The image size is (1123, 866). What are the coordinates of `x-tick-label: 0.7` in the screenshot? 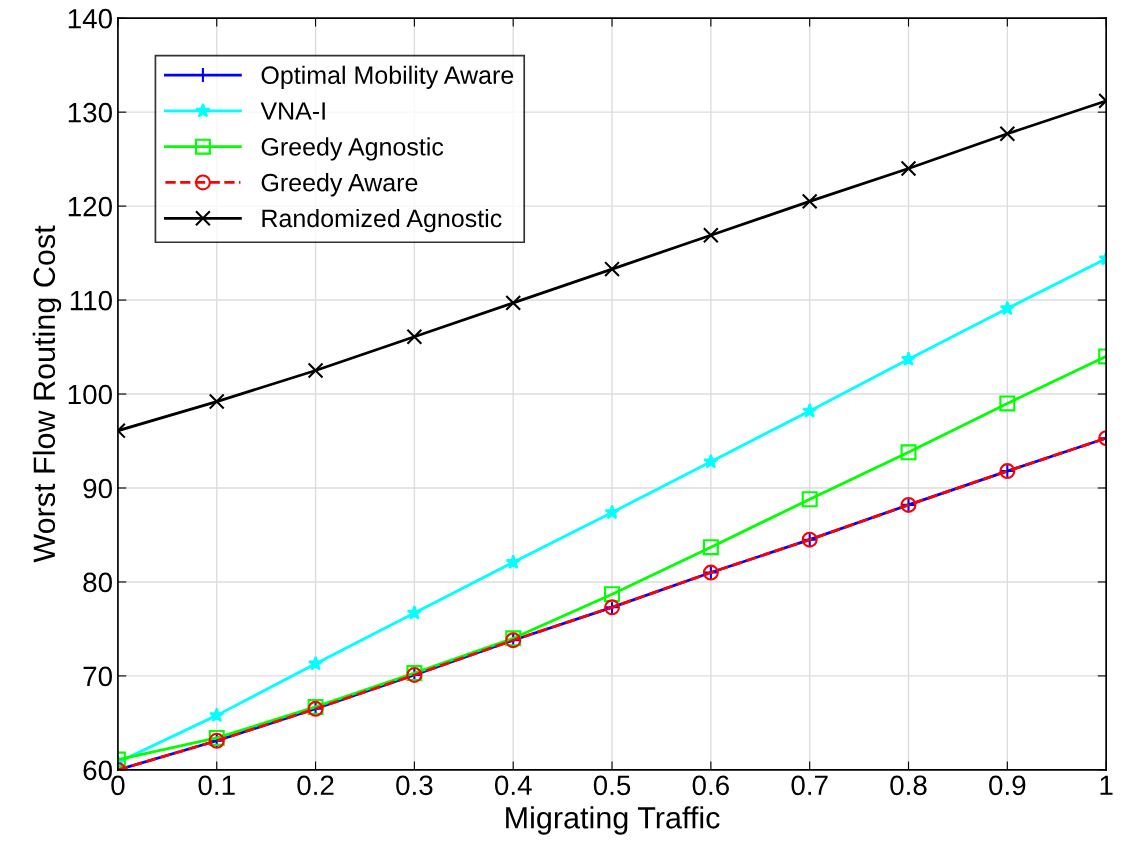 It's located at (809, 785).